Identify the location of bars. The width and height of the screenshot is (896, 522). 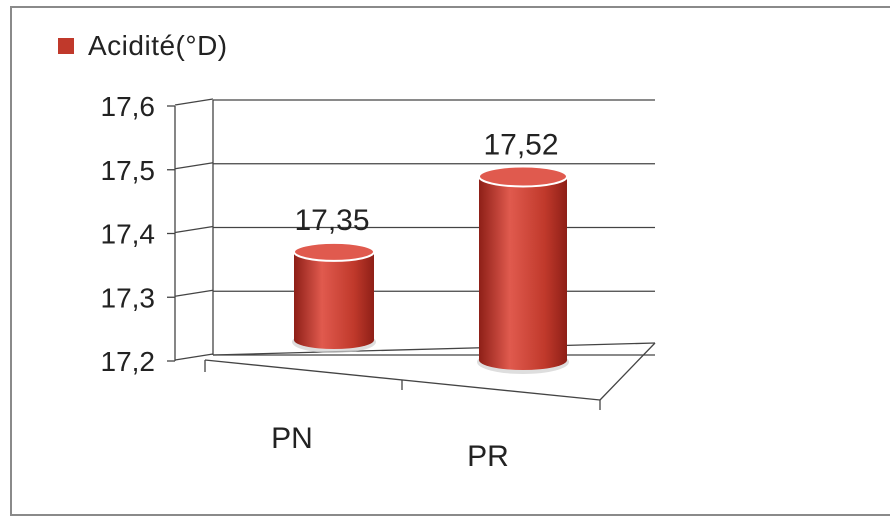
(430, 269).